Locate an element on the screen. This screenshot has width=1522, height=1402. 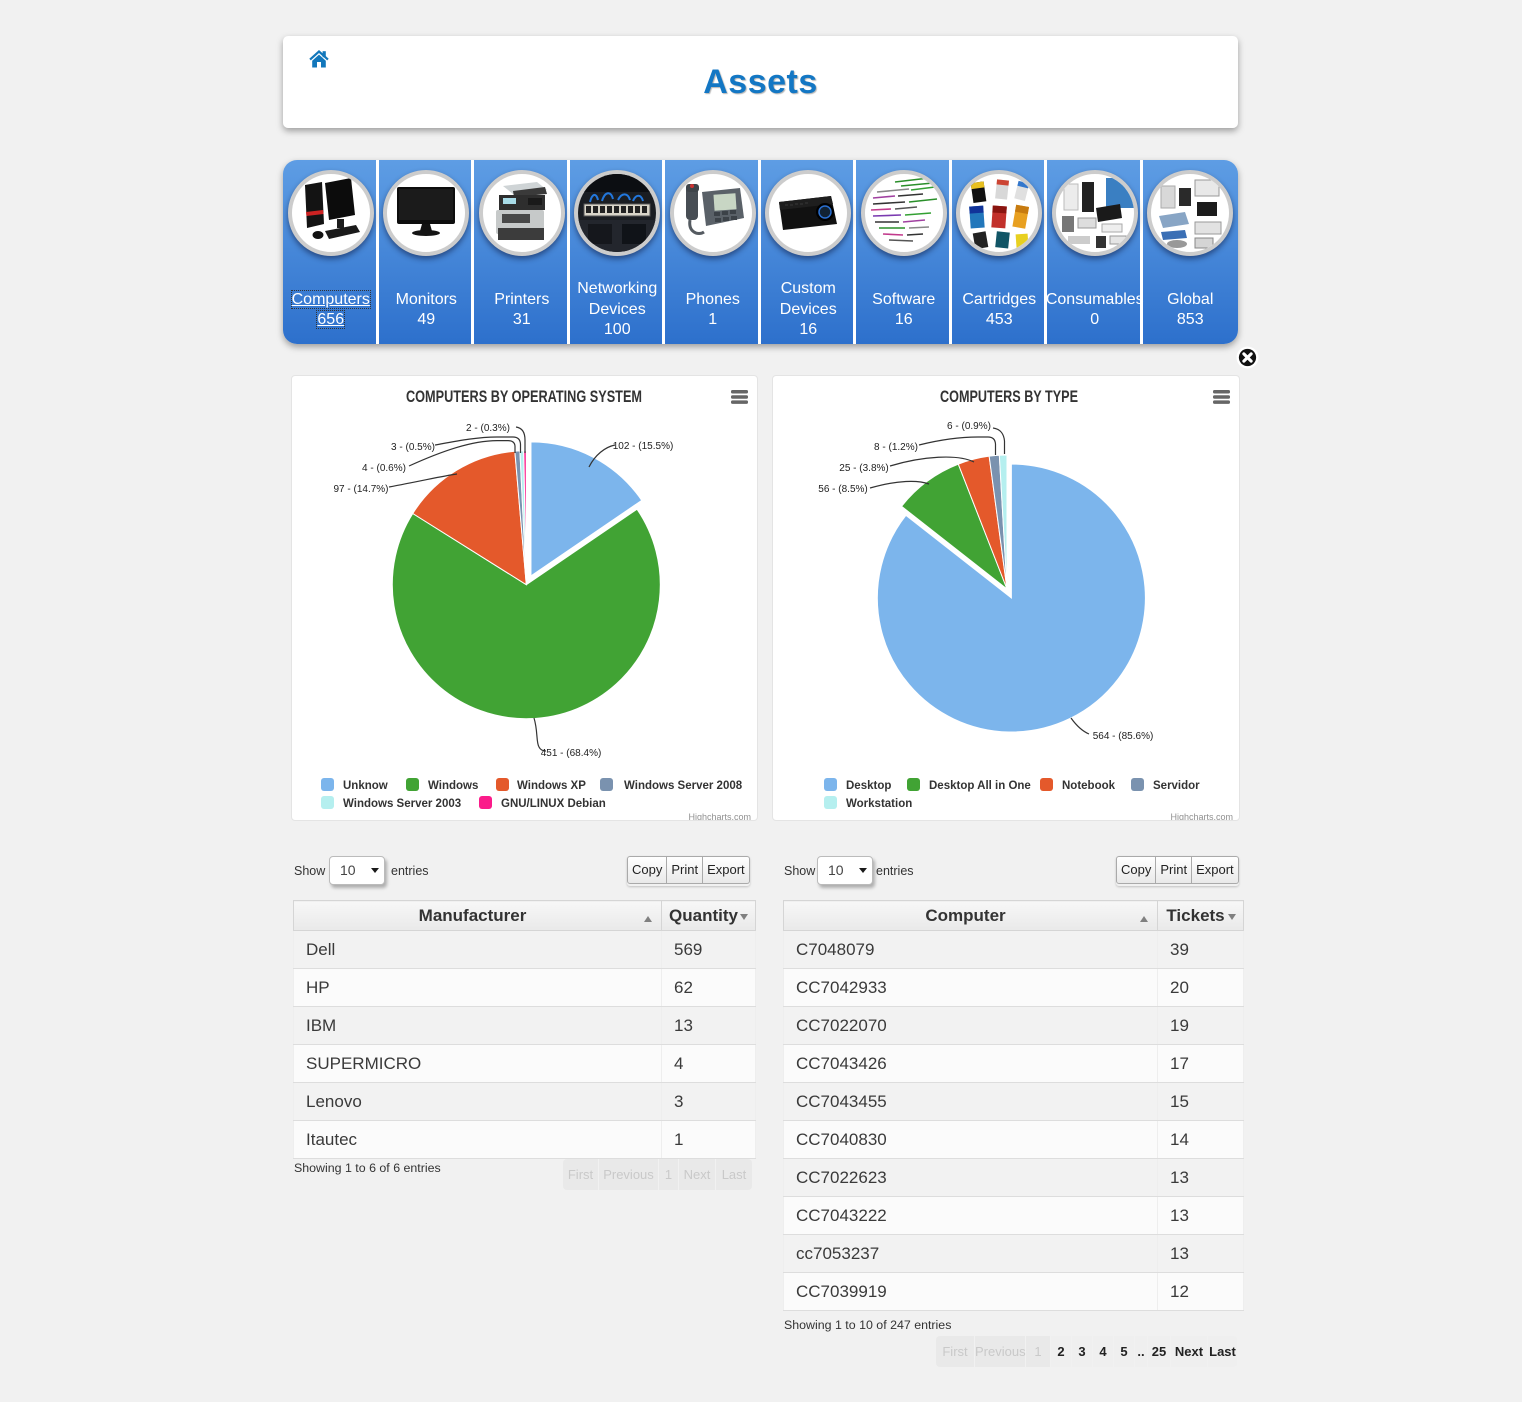
svg-text: Notebook is located at coordinates (1089, 786).